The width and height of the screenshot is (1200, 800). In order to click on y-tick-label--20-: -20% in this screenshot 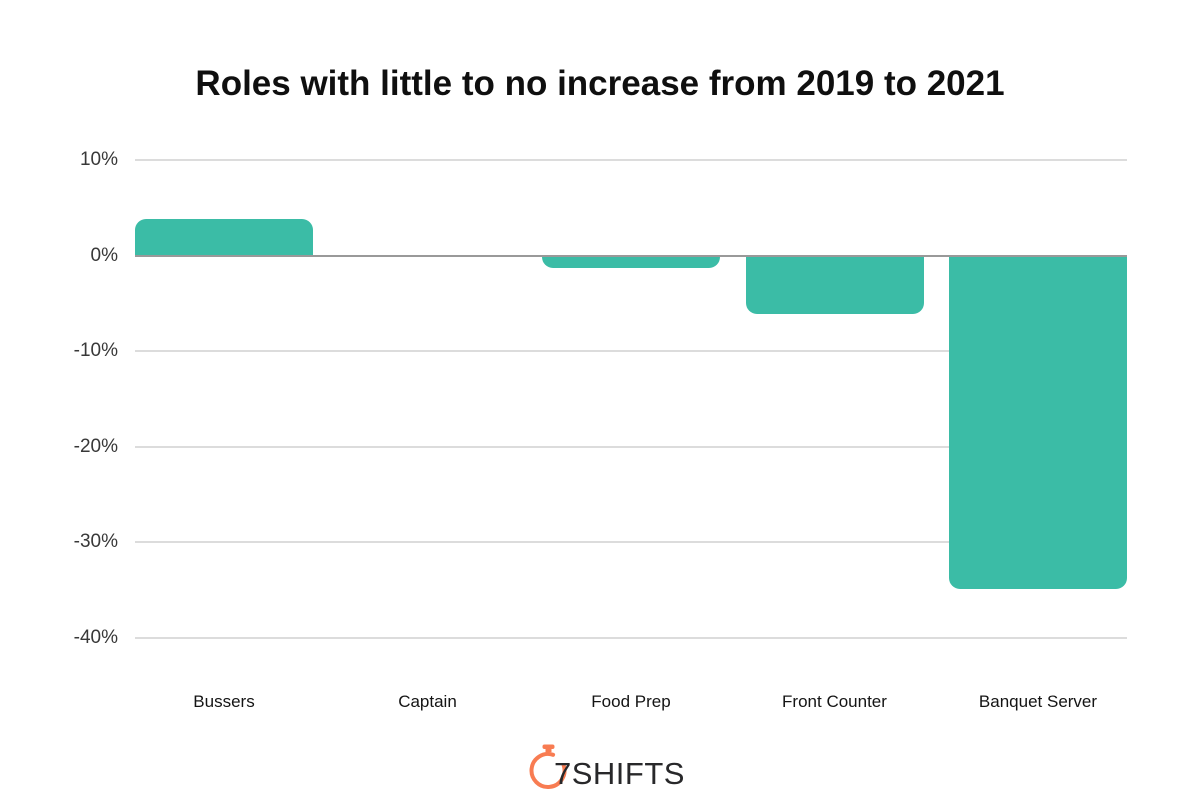, I will do `click(95, 446)`.